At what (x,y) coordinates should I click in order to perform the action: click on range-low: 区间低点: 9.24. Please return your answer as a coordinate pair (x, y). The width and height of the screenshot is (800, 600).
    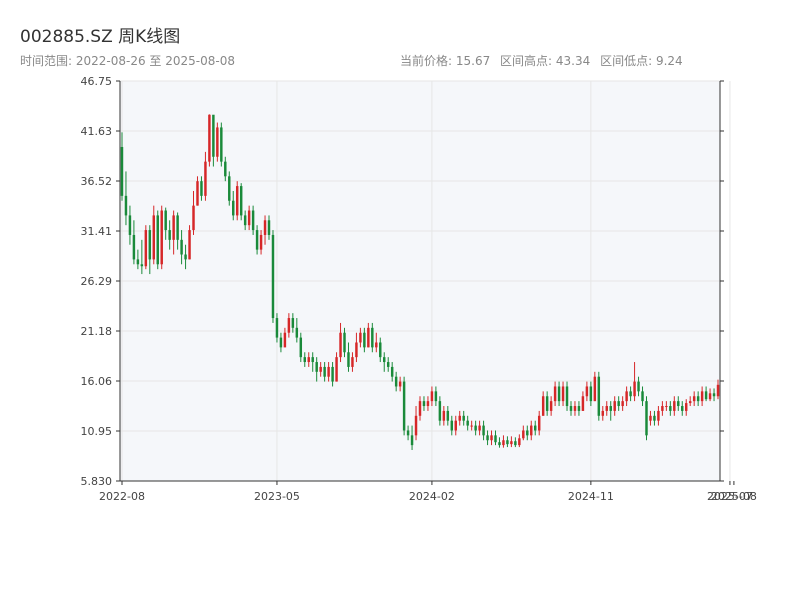
    Looking at the image, I should click on (641, 61).